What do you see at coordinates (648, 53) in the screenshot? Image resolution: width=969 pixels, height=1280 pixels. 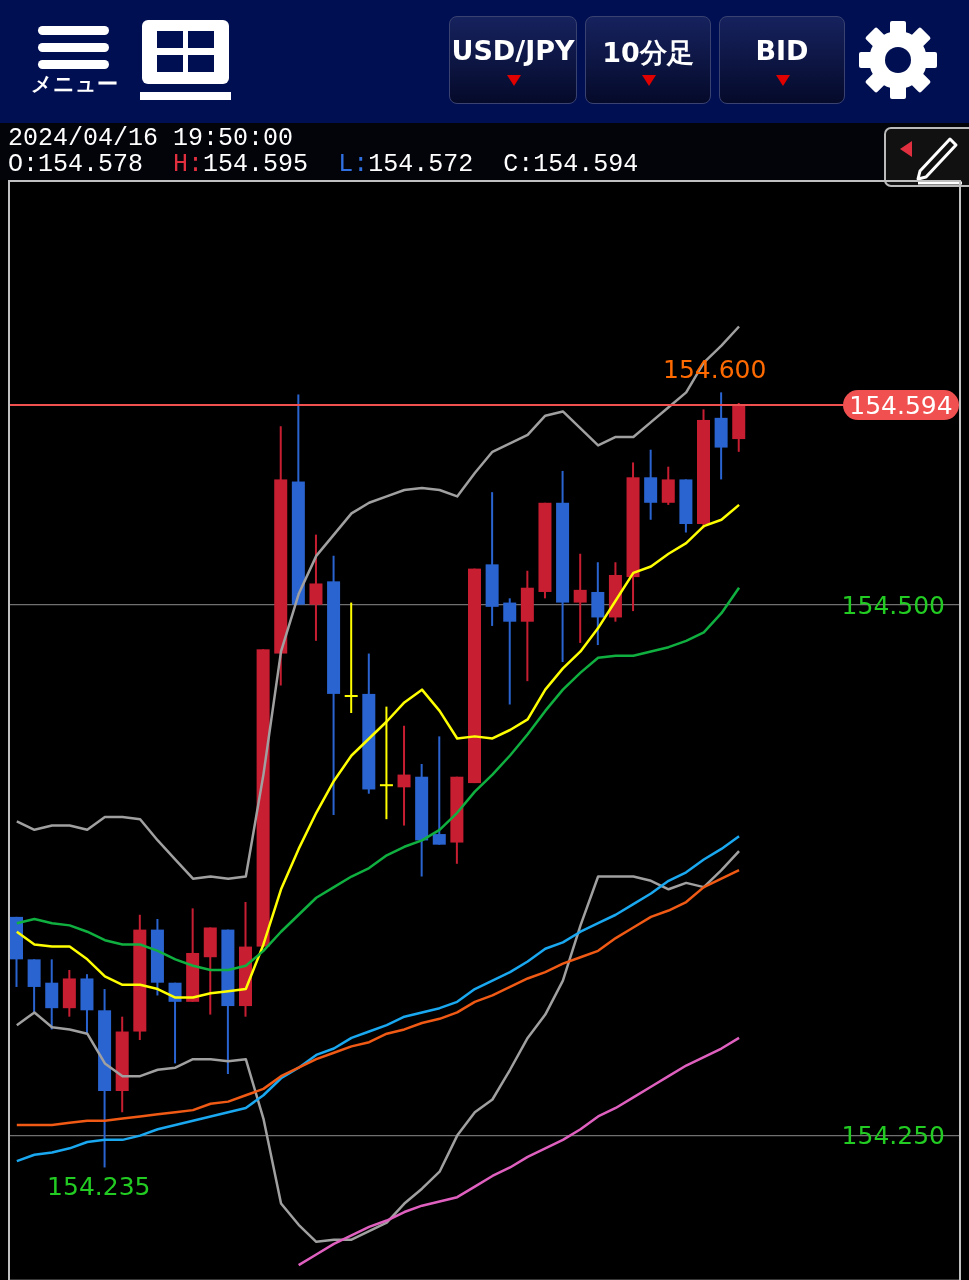 I see `text: 10分足` at bounding box center [648, 53].